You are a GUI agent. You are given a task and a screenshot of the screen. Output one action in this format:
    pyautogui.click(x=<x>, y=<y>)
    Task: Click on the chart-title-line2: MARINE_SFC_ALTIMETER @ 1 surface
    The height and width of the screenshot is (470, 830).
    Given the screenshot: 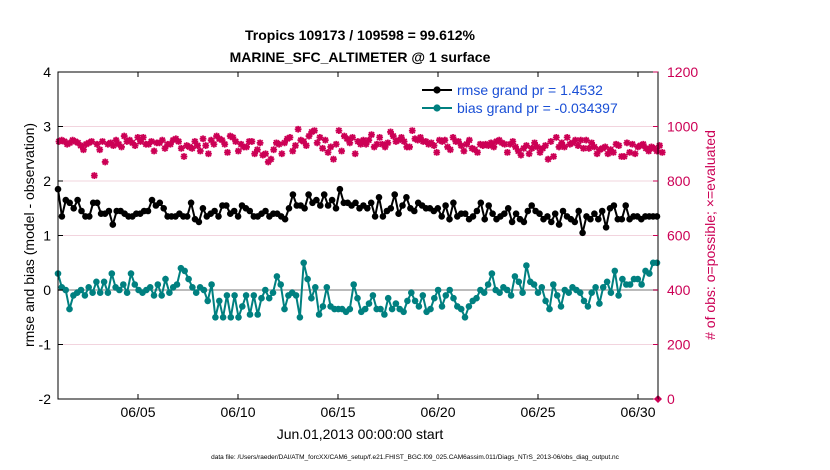 What is the action you would take?
    pyautogui.click(x=360, y=57)
    